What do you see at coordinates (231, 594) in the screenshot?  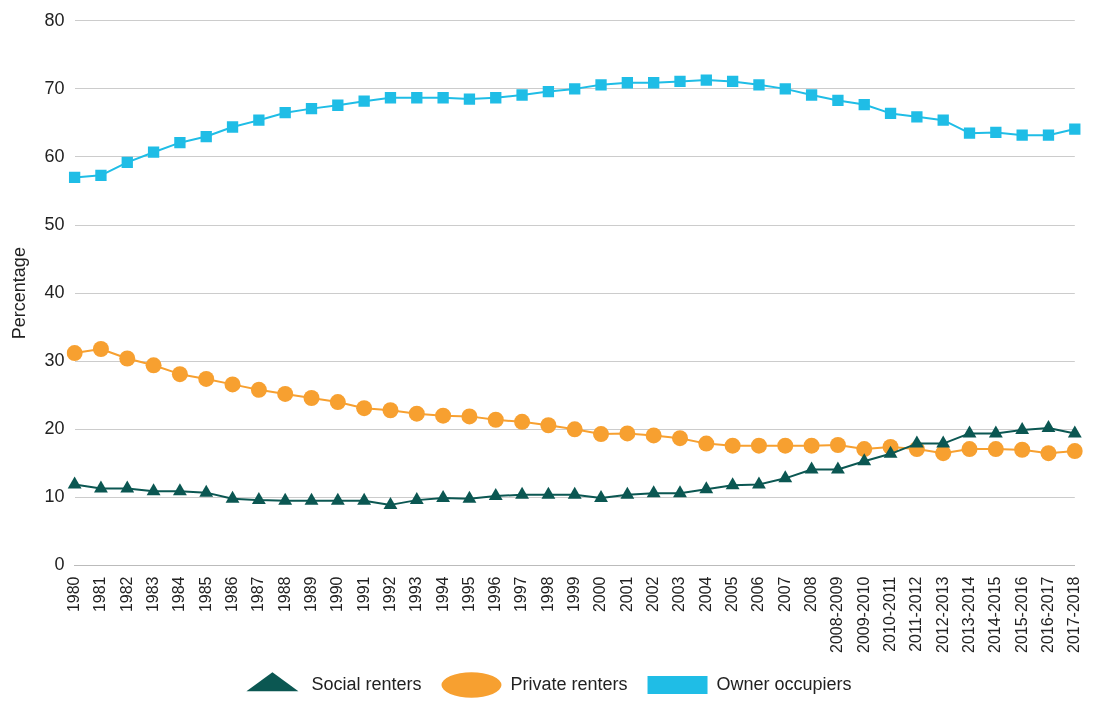 I see `x-tick-label: 1986` at bounding box center [231, 594].